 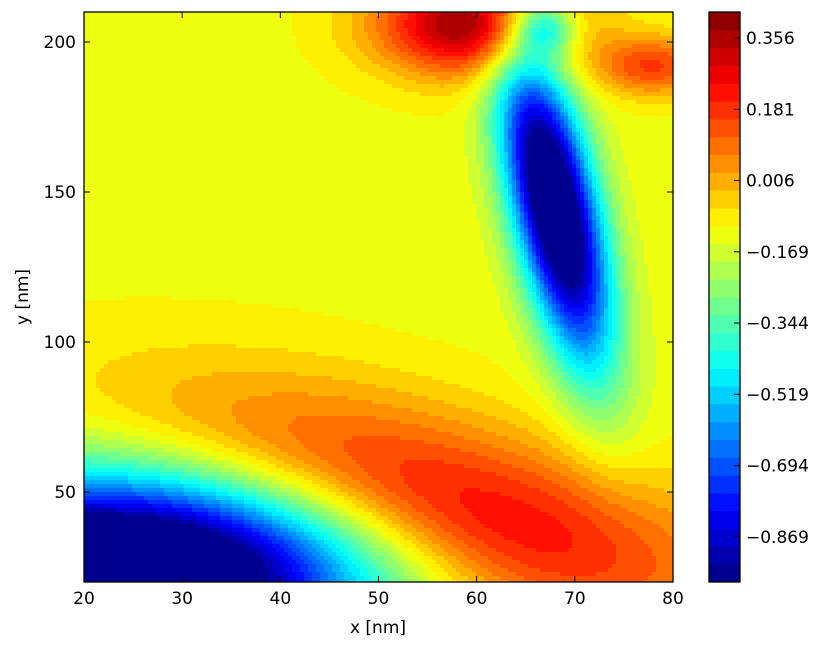 I want to click on colorbar-tick-label: 0.181, so click(x=770, y=110).